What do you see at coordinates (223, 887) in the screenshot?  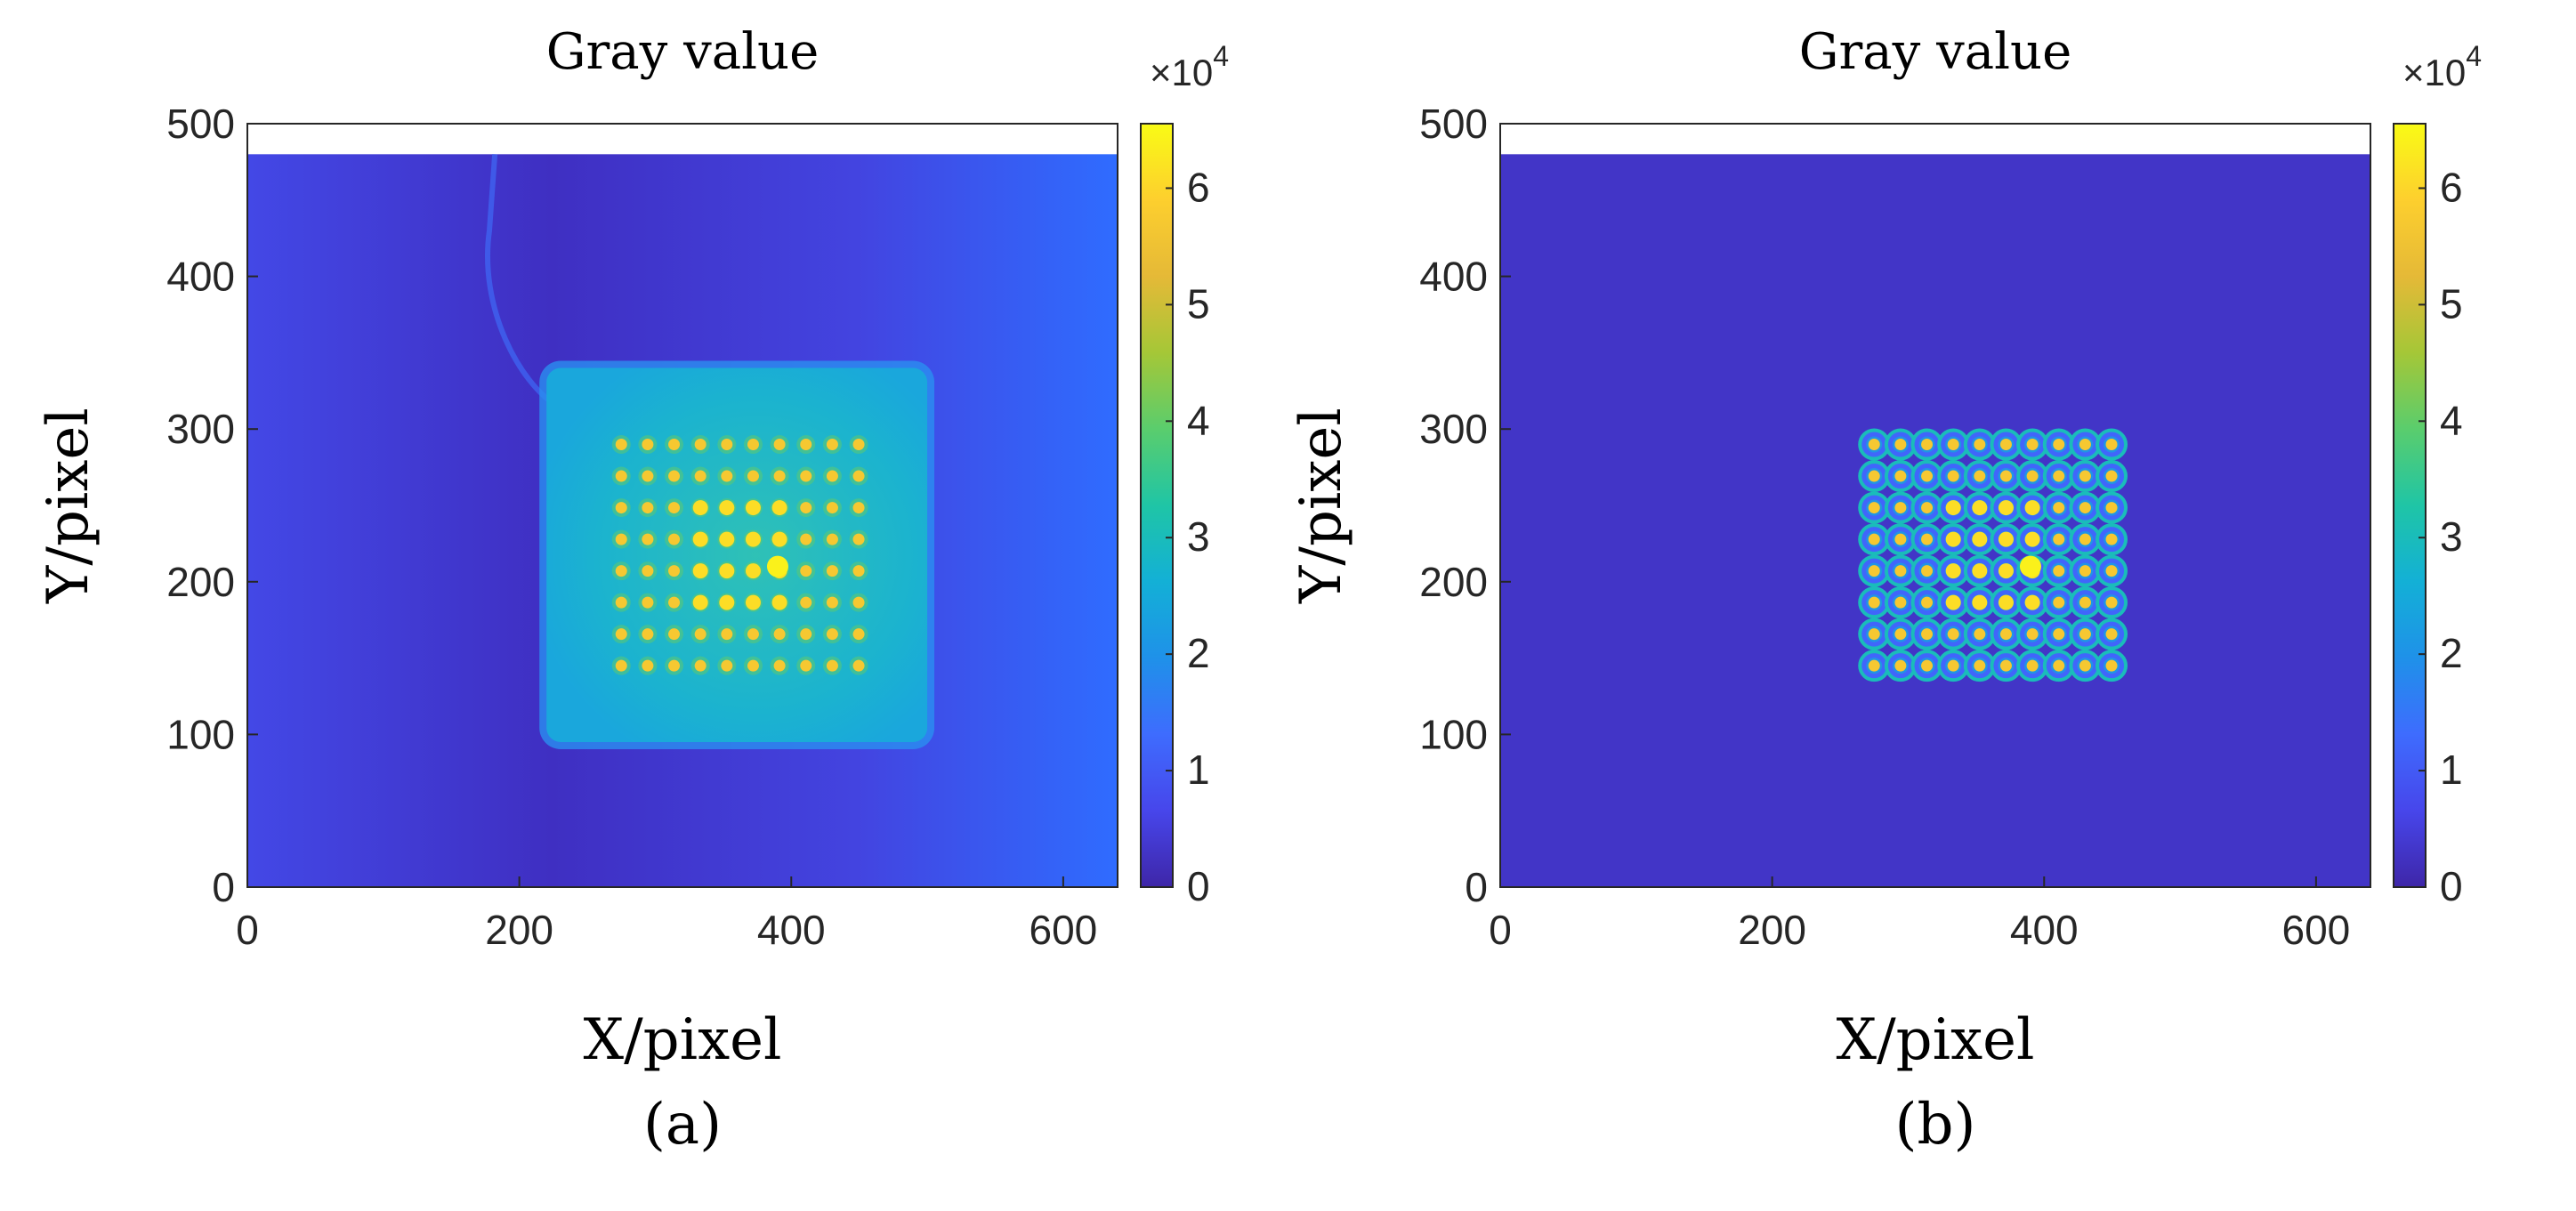 I see `y-tick-label: 0` at bounding box center [223, 887].